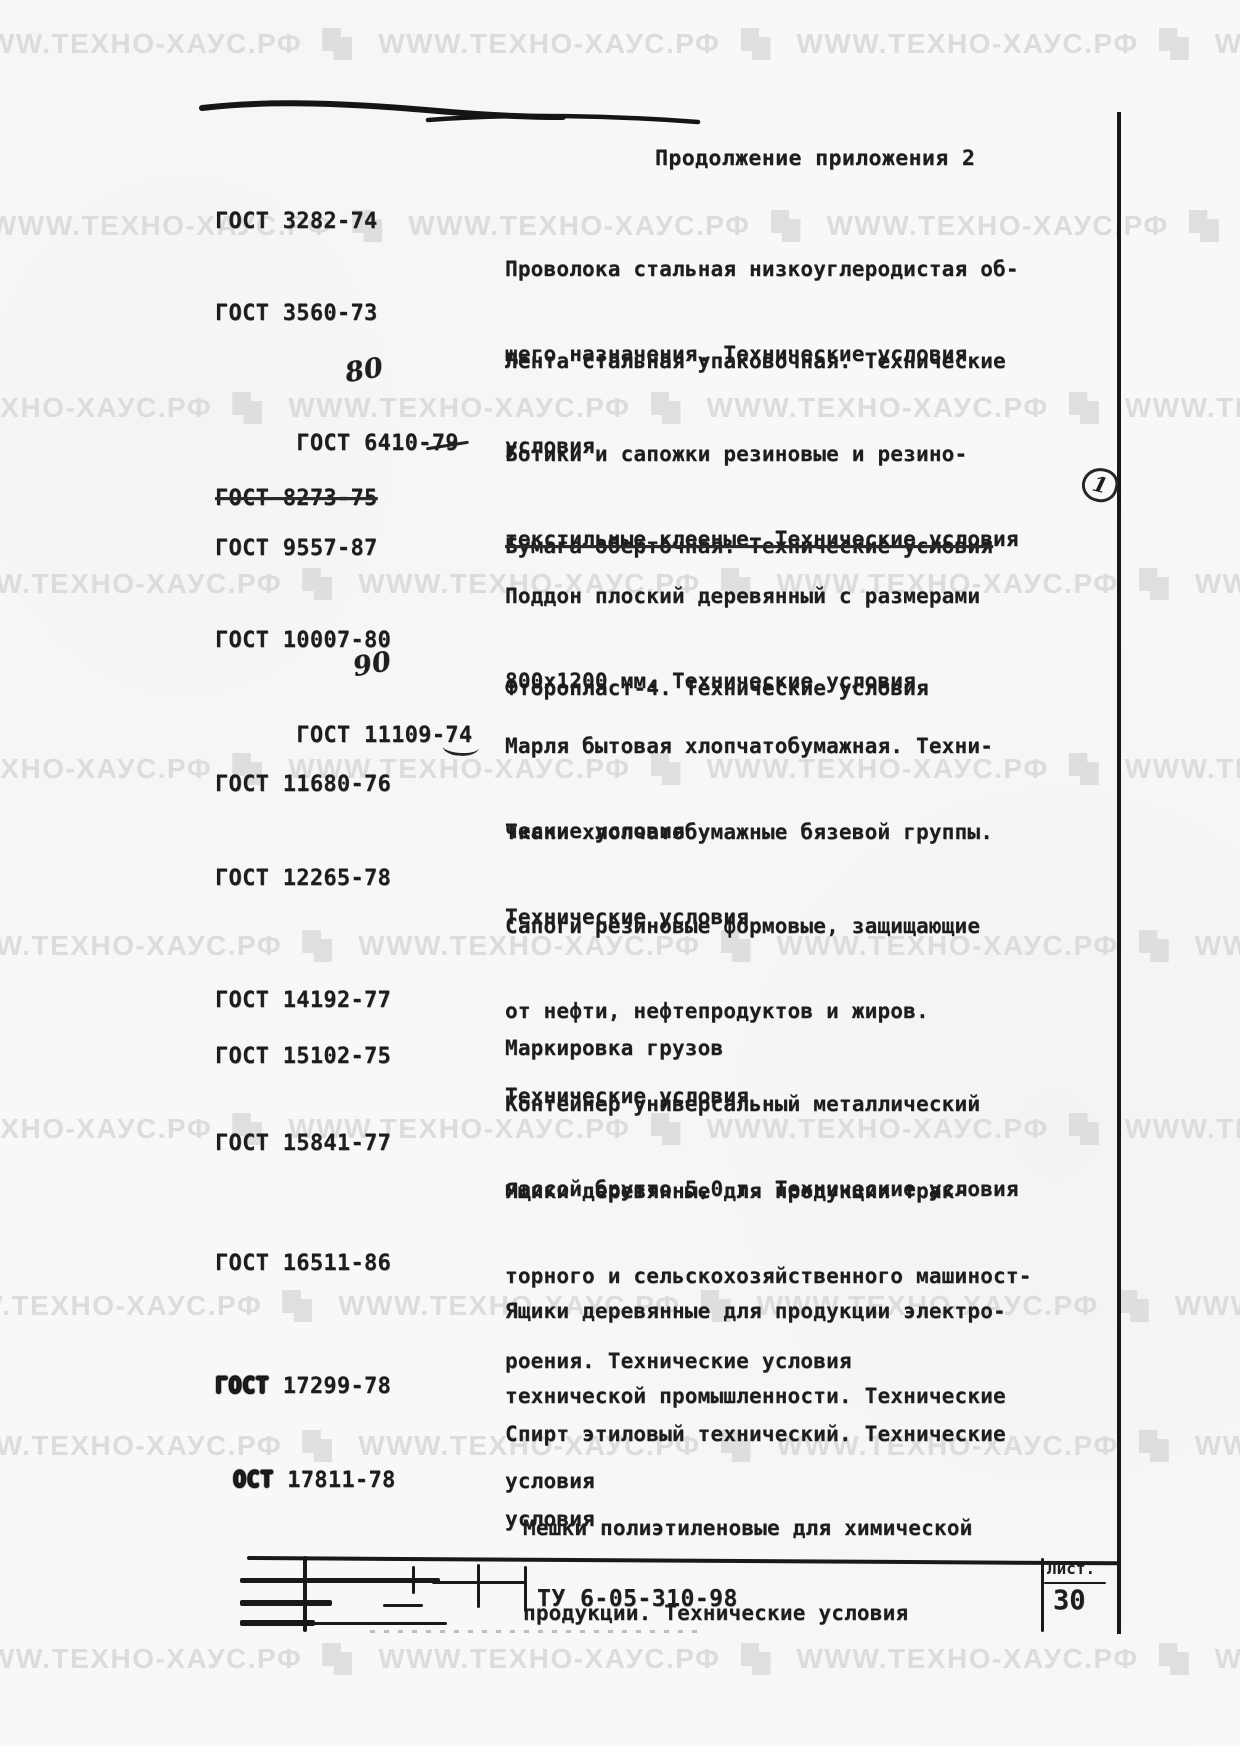  What do you see at coordinates (458, 735) in the screenshot?
I see `annotated-year: 74` at bounding box center [458, 735].